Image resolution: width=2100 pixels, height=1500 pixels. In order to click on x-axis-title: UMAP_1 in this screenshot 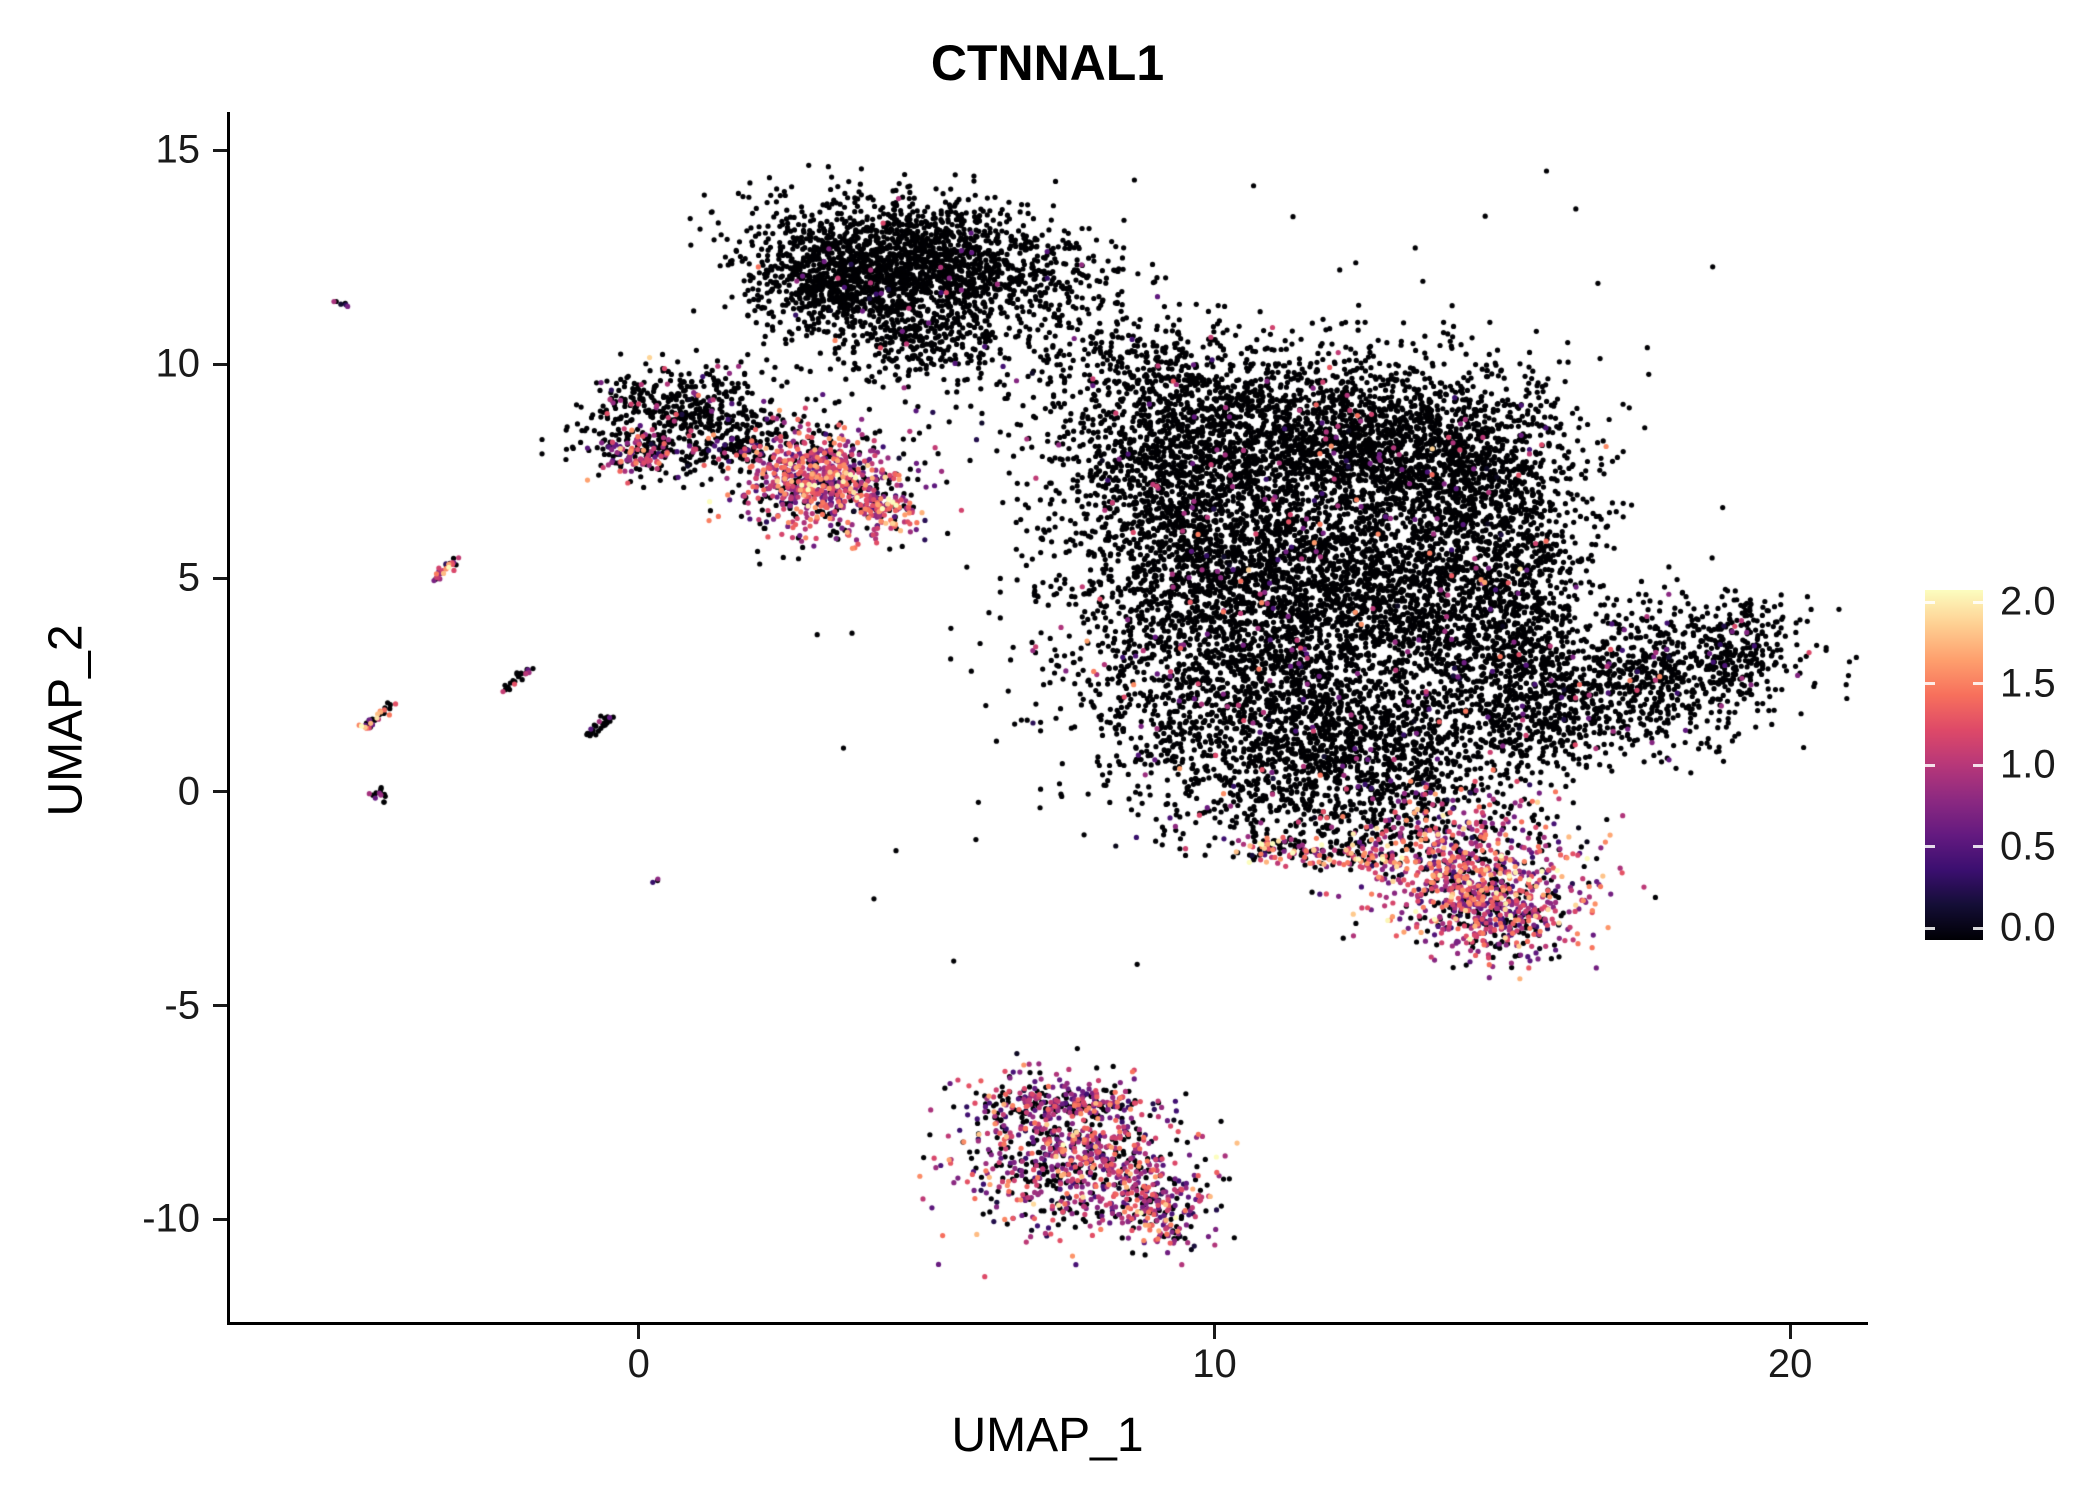, I will do `click(1047, 1435)`.